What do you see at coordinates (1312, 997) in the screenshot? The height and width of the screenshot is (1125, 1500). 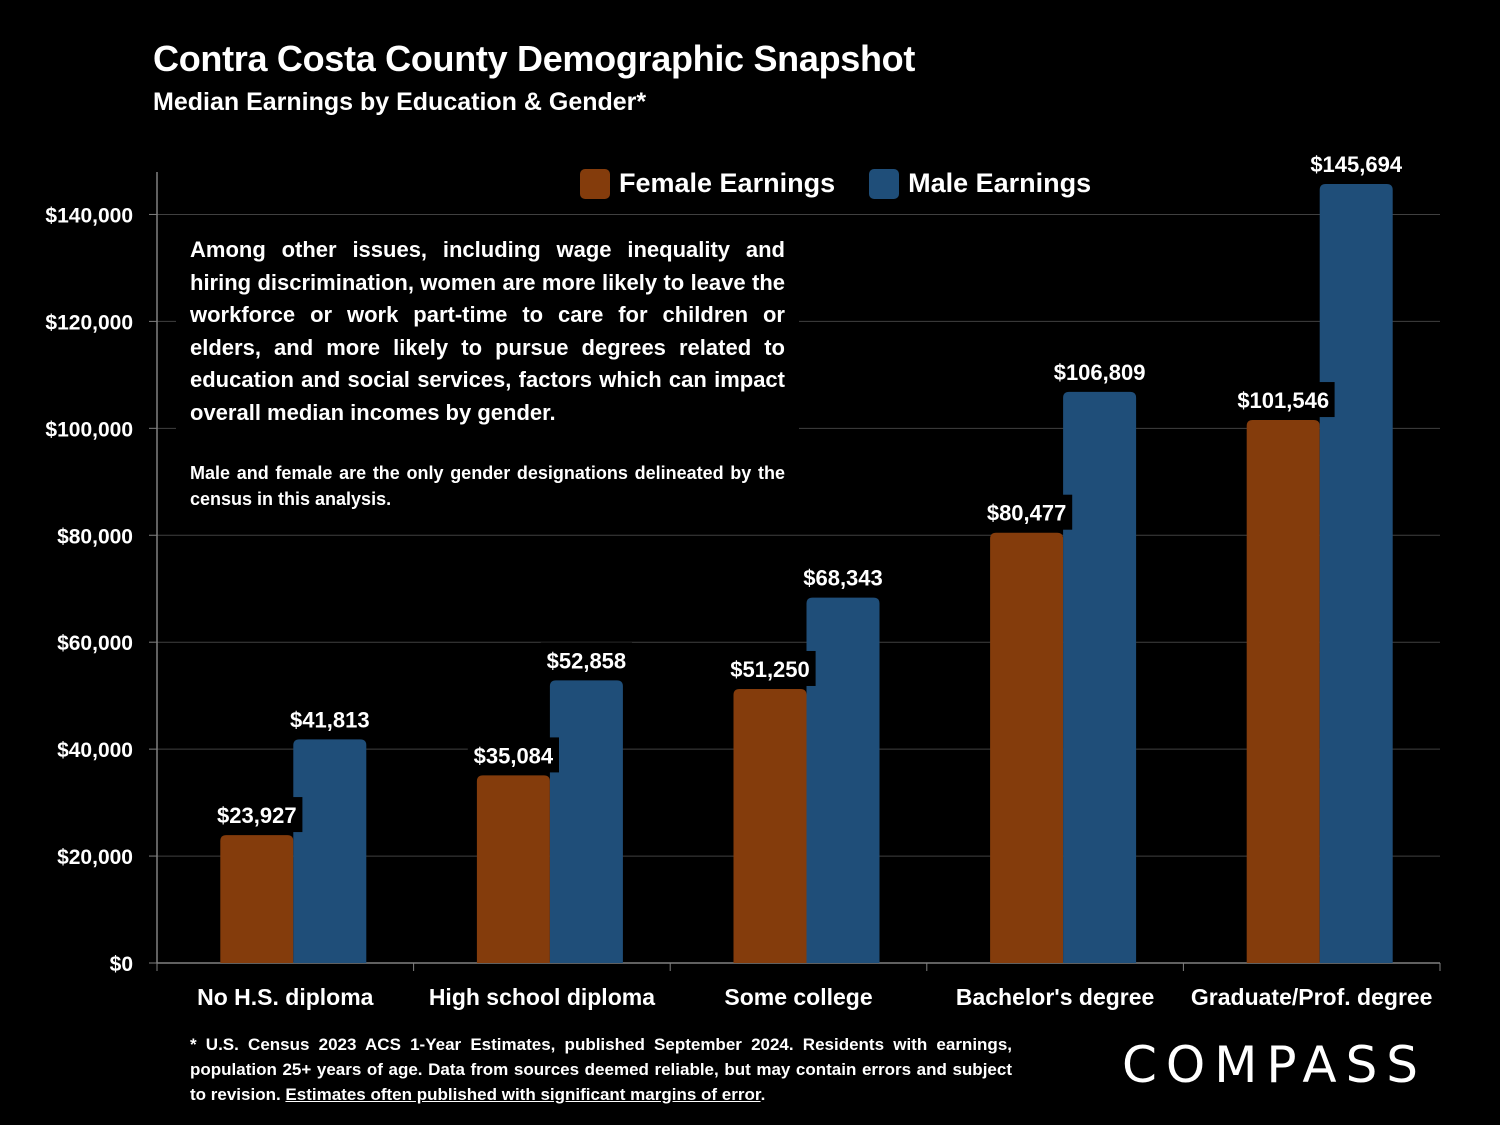 I see `x-tick-label: Graduate/Prof. degree` at bounding box center [1312, 997].